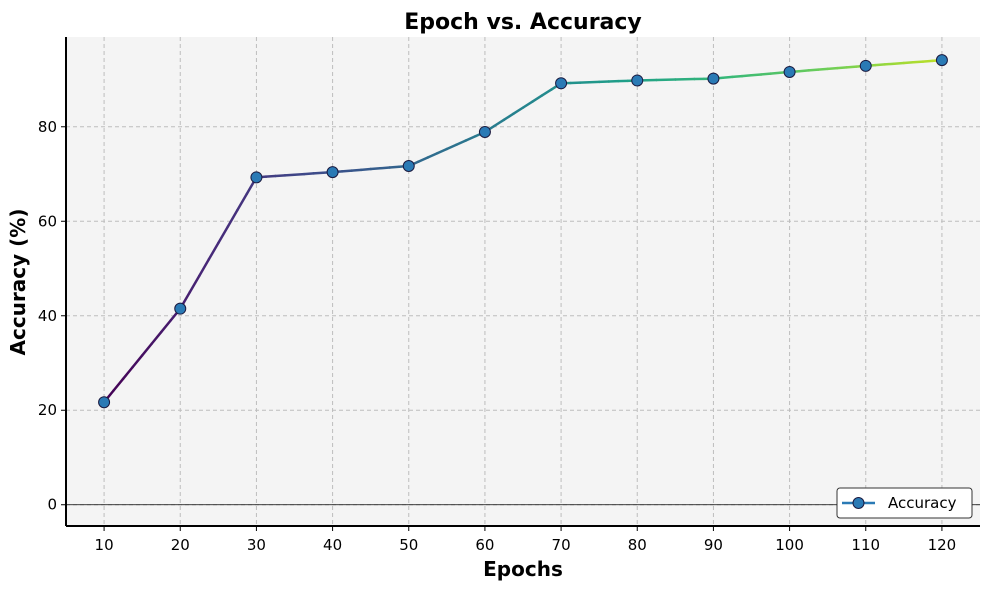 This screenshot has height=590, width=989. Describe the element at coordinates (713, 545) in the screenshot. I see `x-tick-label: 90` at that location.